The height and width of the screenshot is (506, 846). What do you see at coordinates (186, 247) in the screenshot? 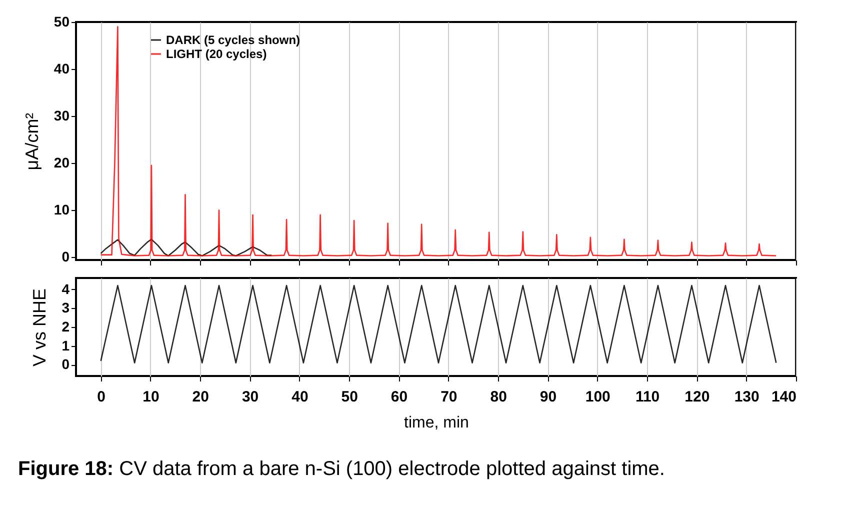
I see `line-series` at bounding box center [186, 247].